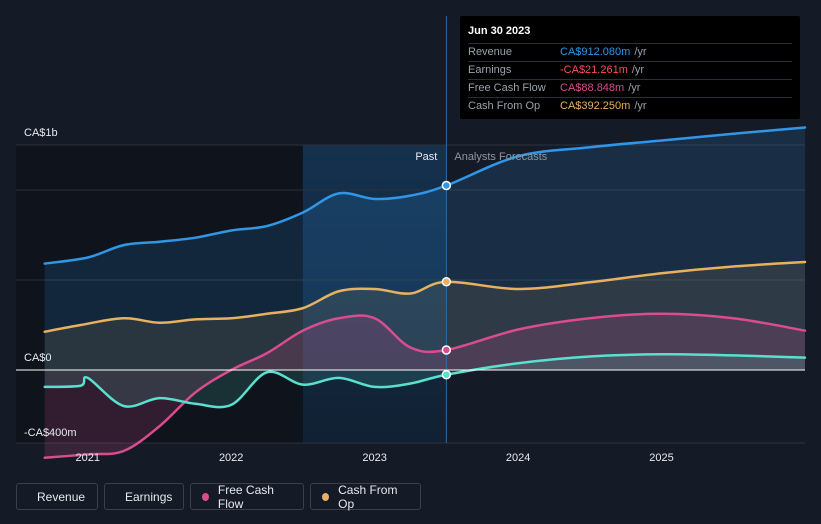 The image size is (821, 524). Describe the element at coordinates (446, 374) in the screenshot. I see `earnings-marker` at that location.